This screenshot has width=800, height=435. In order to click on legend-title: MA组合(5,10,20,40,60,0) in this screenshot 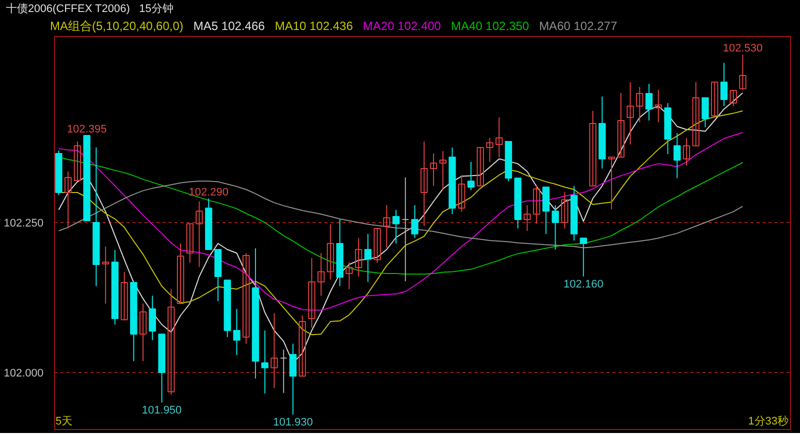, I will do `click(117, 26)`.